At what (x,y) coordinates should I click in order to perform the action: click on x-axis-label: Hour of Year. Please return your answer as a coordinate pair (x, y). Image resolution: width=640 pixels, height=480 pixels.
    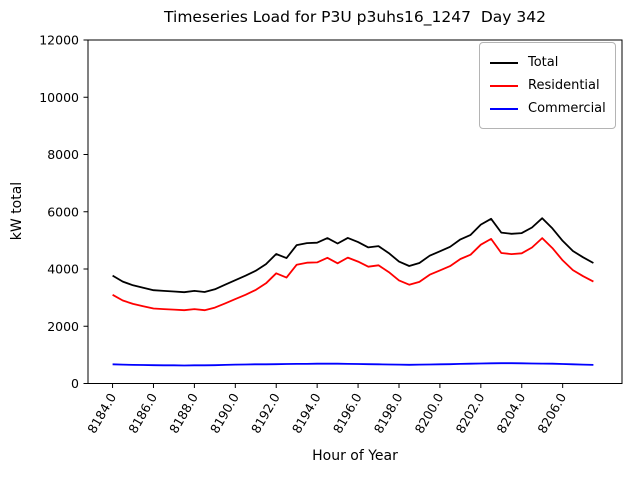
    Looking at the image, I should click on (355, 456).